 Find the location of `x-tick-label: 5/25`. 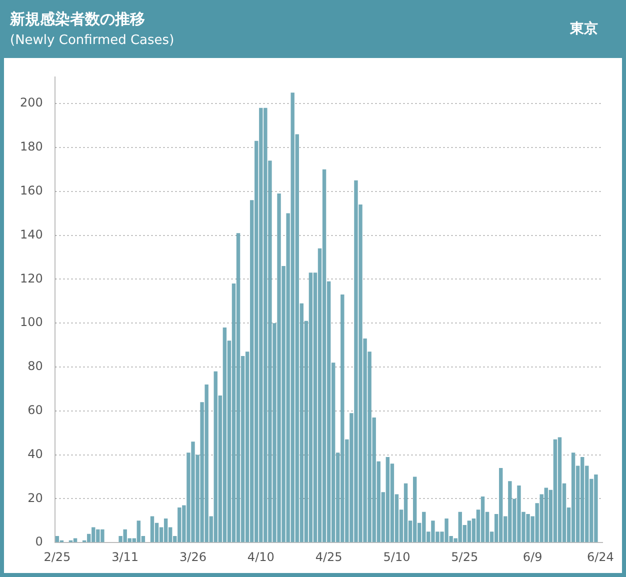

x-tick-label: 5/25 is located at coordinates (464, 557).